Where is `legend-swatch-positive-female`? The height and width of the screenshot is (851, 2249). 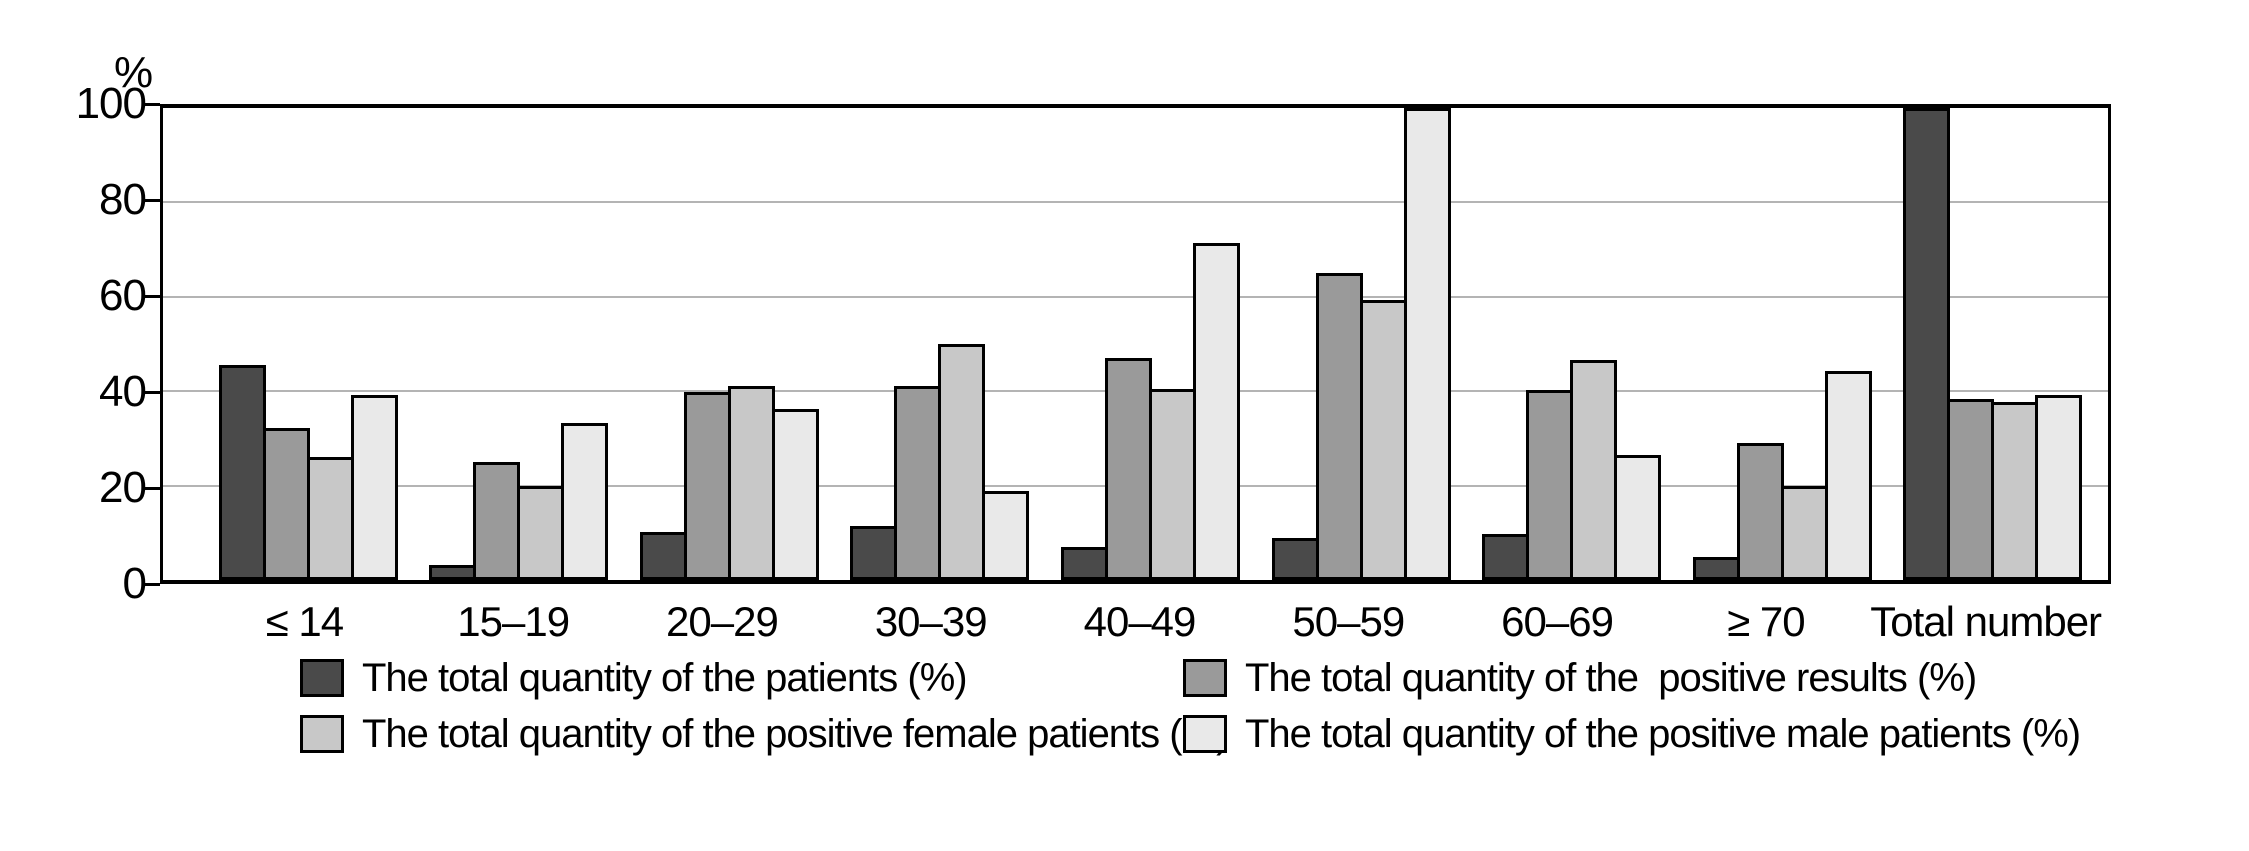
legend-swatch-positive-female is located at coordinates (322, 734).